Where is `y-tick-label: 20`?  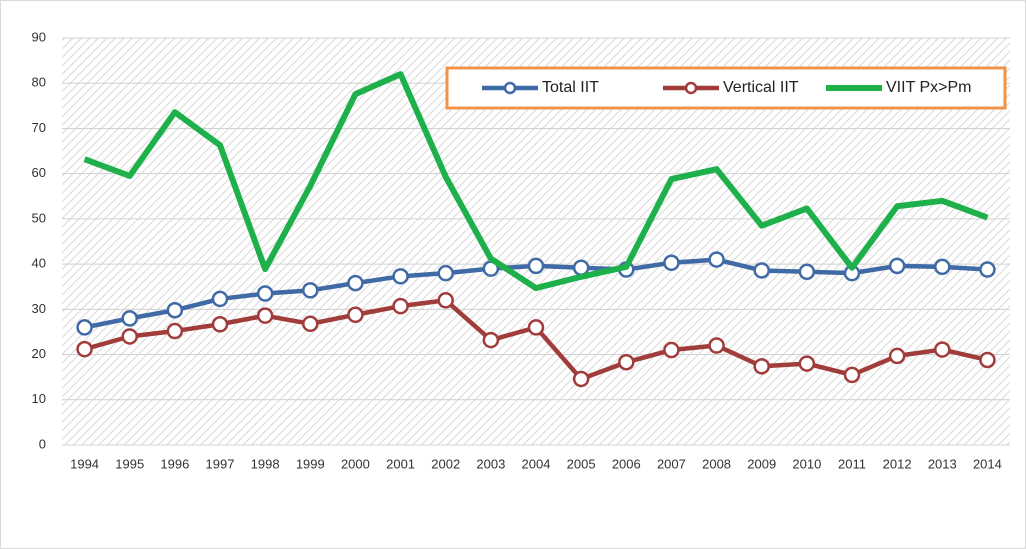
y-tick-label: 20 is located at coordinates (39, 353).